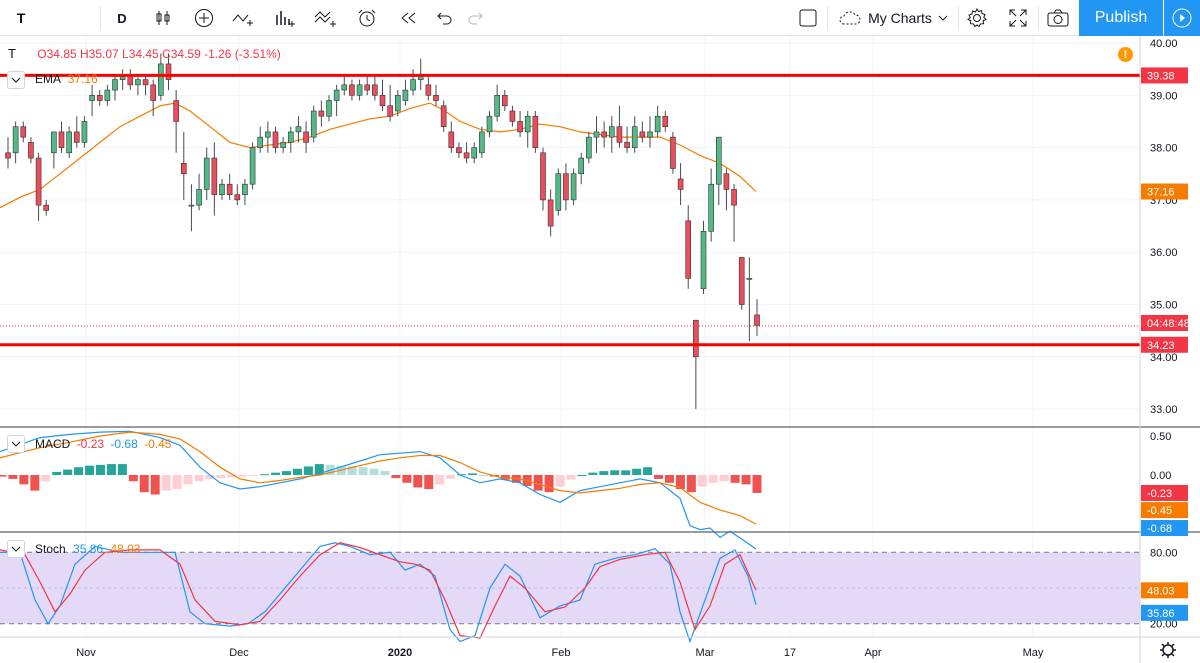 This screenshot has width=1200, height=663. Describe the element at coordinates (705, 653) in the screenshot. I see `time-label: Mar` at that location.